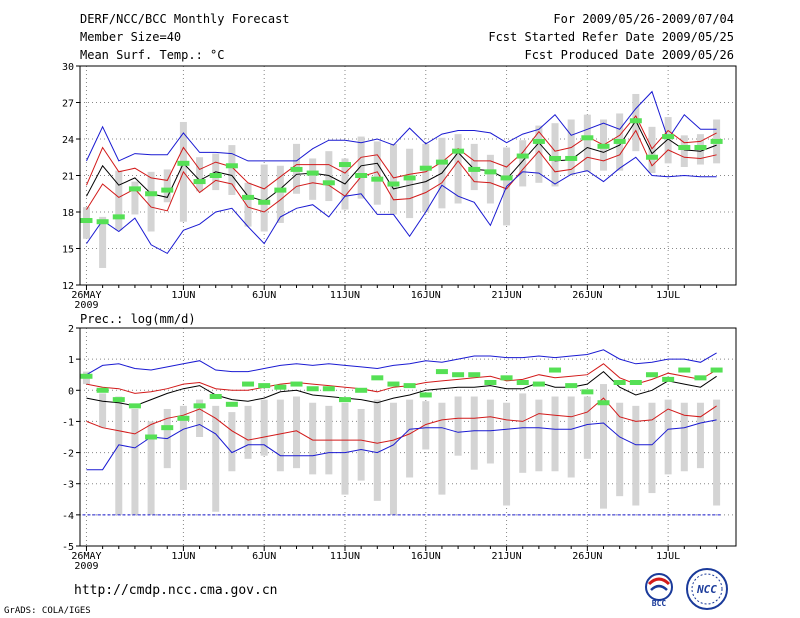 Image resolution: width=800 pixels, height=618 pixels. Describe the element at coordinates (68, 516) in the screenshot. I see `y-tick-label: -4` at that location.